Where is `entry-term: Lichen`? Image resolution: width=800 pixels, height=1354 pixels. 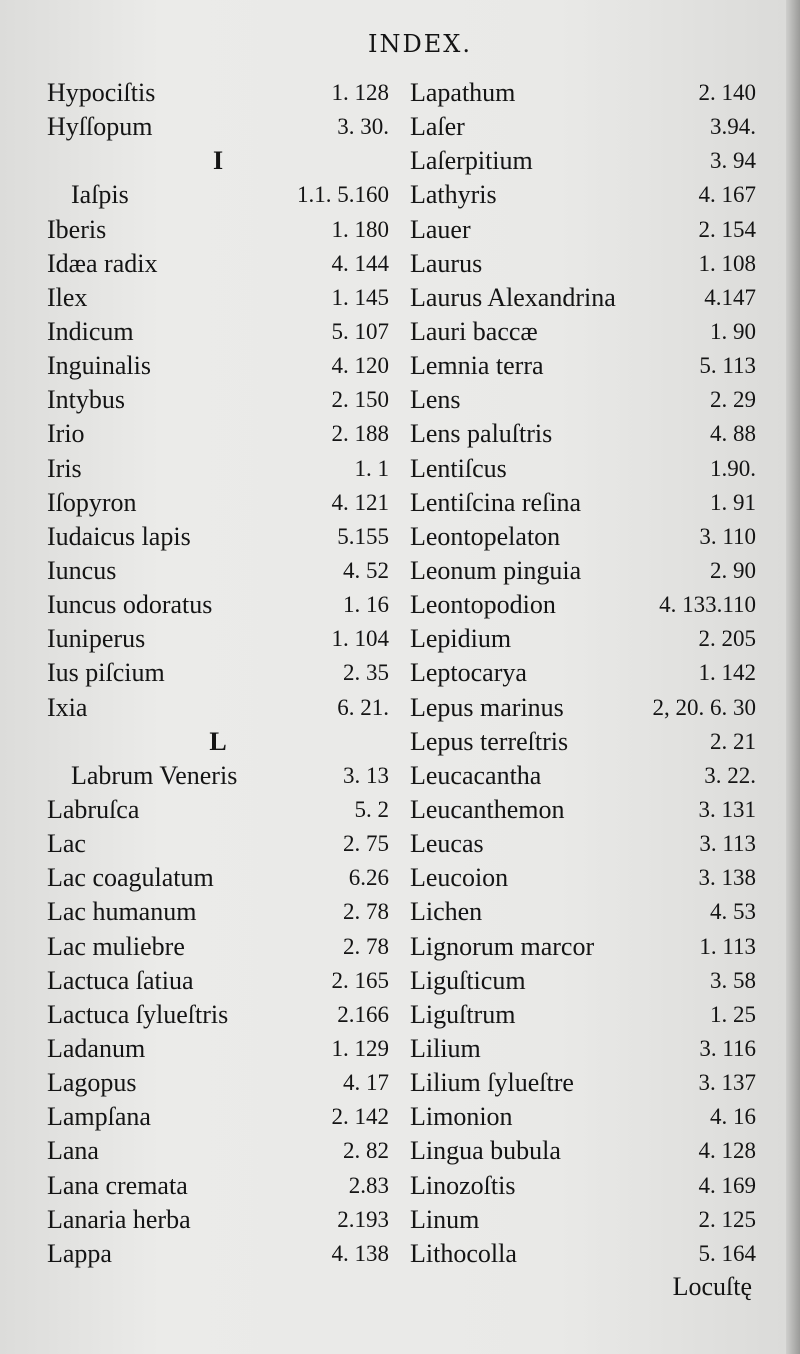
entry-term: Lichen is located at coordinates (446, 912).